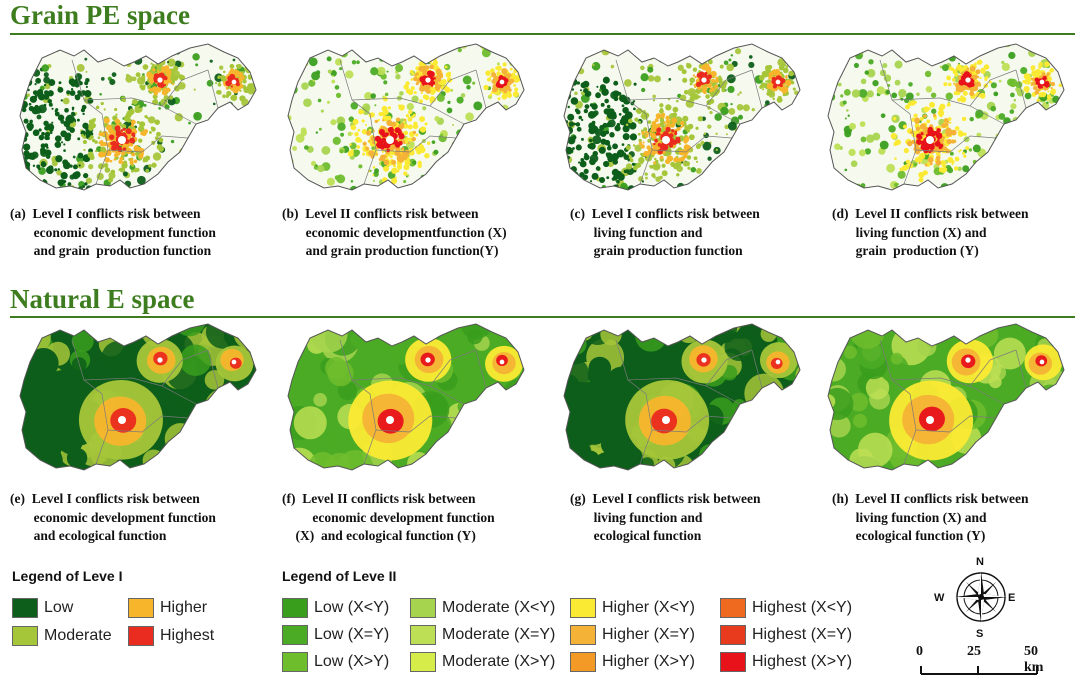 This screenshot has height=680, width=1080. I want to click on scale-bar: 0 25 50 km, so click(986, 661).